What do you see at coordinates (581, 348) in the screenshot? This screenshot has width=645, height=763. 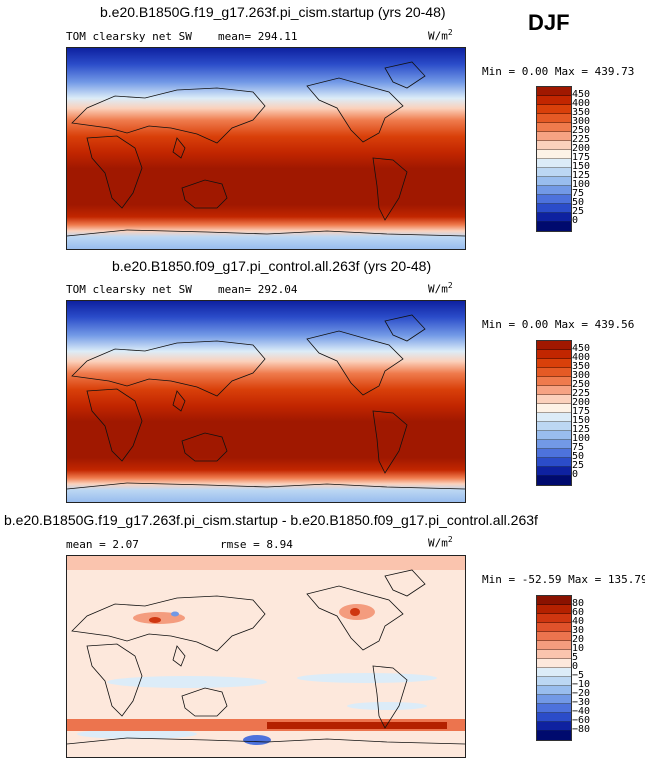 I see `panel-2-tick: 450` at bounding box center [581, 348].